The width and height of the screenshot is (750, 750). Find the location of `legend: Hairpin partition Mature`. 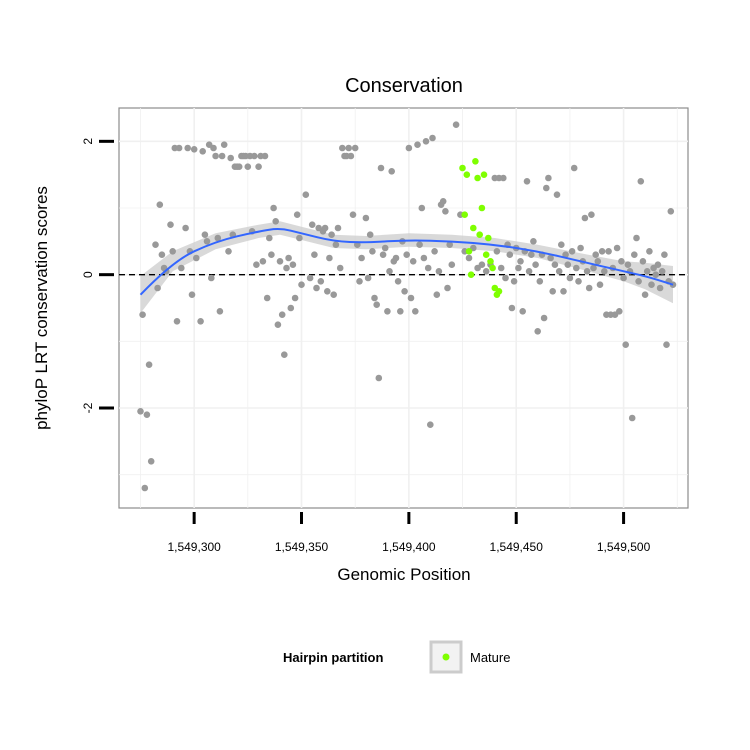

legend: Hairpin partition Mature is located at coordinates (396, 657).